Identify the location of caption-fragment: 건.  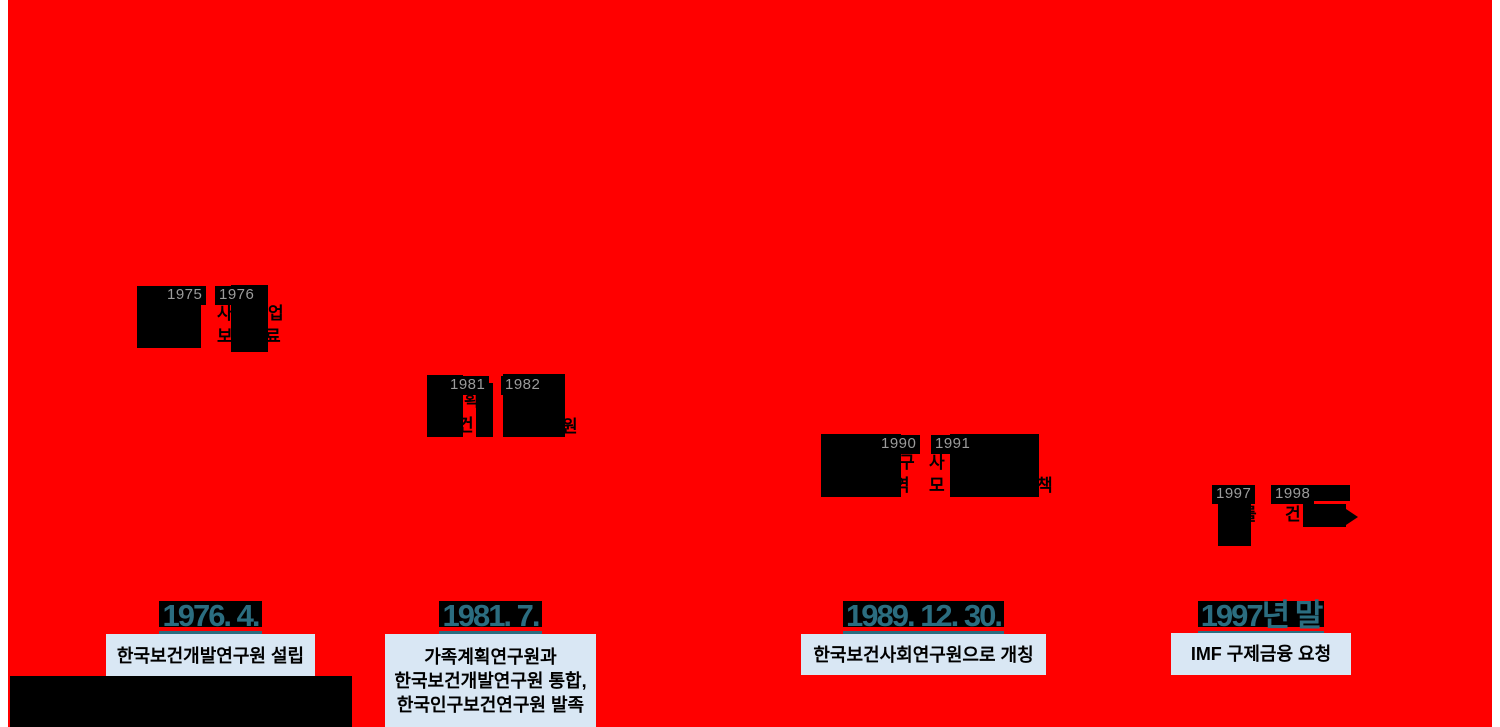
(1293, 514).